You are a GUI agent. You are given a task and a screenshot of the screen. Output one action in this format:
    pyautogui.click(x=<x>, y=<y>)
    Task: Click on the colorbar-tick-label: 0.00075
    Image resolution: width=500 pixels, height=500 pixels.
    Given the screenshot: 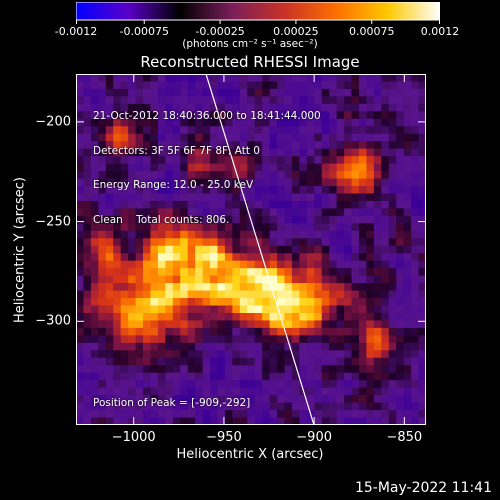 What is the action you would take?
    pyautogui.click(x=372, y=31)
    